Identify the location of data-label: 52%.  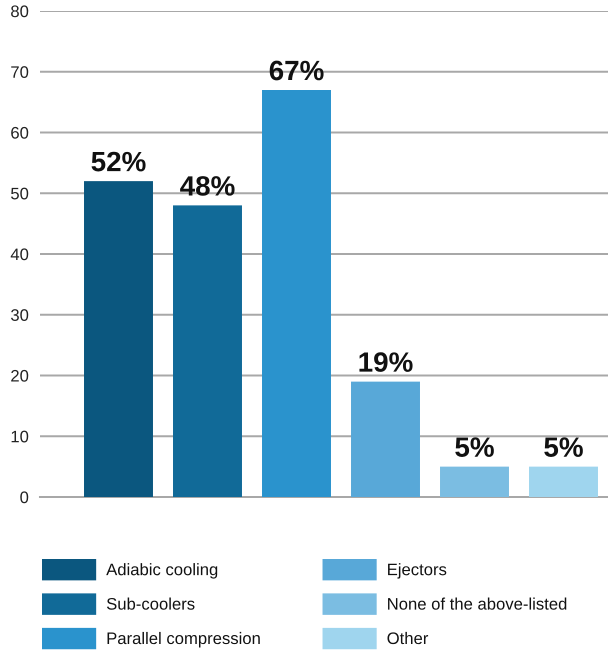
(119, 162).